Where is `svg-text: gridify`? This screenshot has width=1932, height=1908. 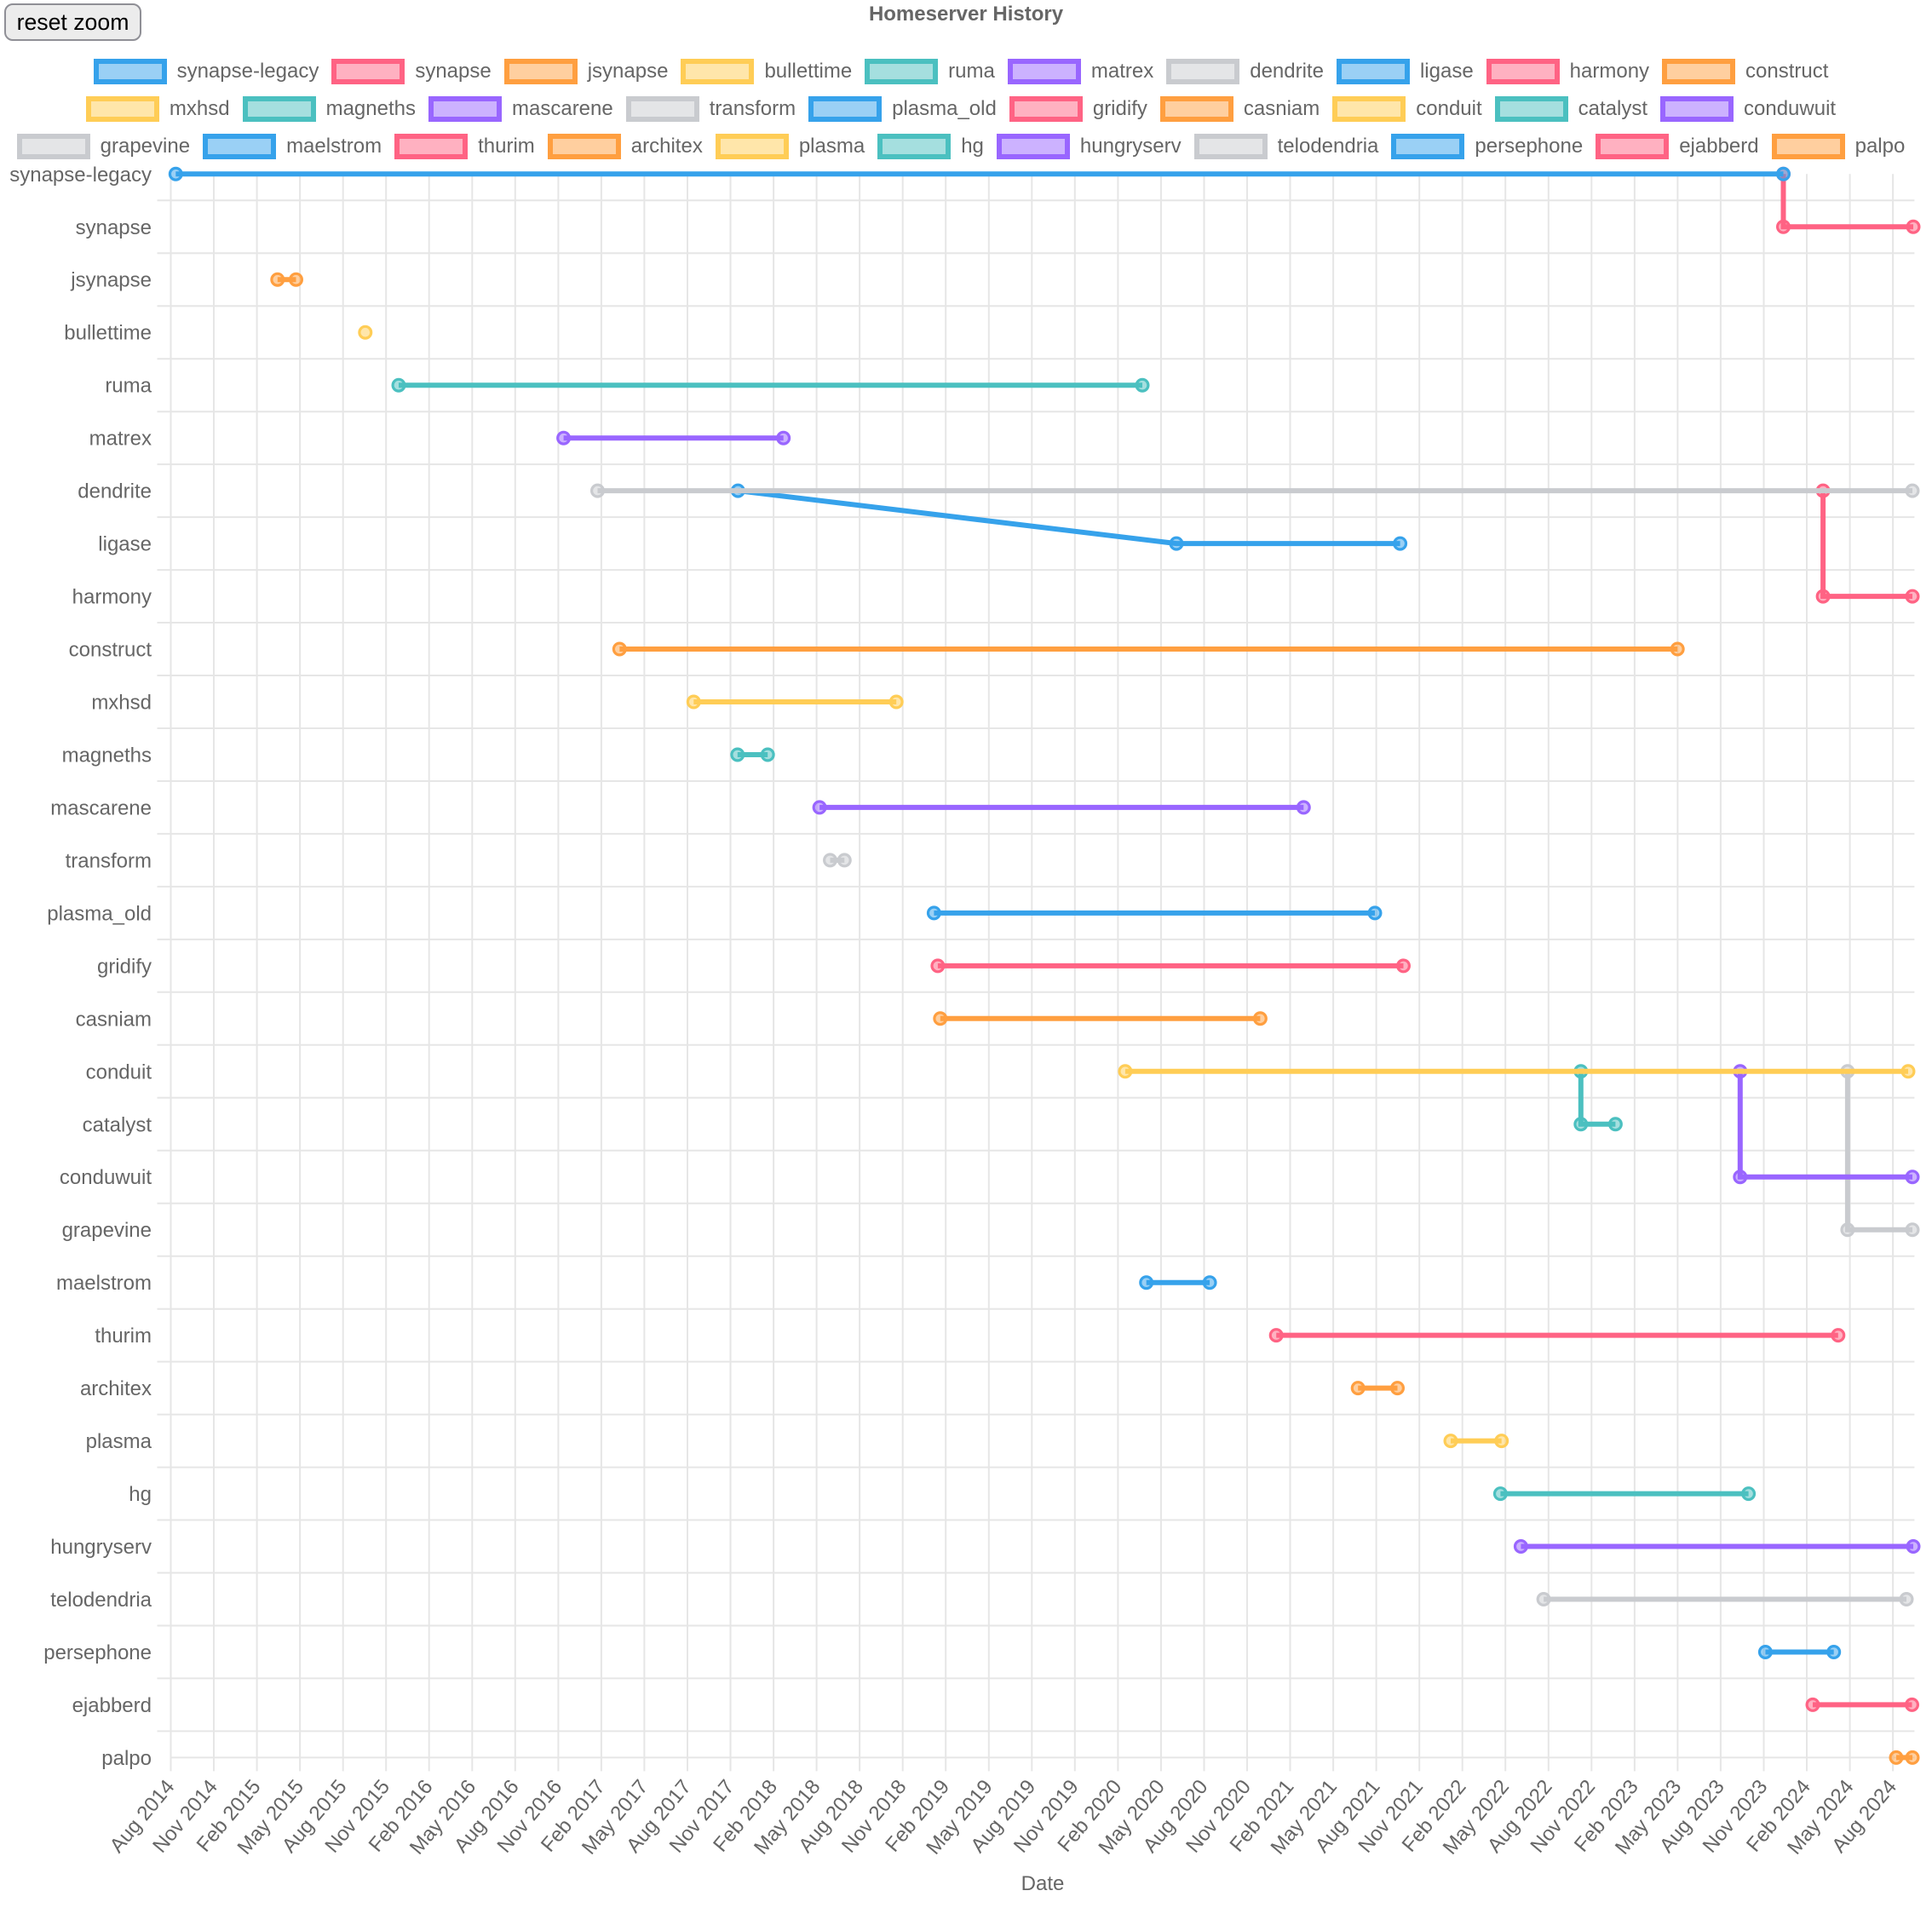
svg-text: gridify is located at coordinates (125, 966).